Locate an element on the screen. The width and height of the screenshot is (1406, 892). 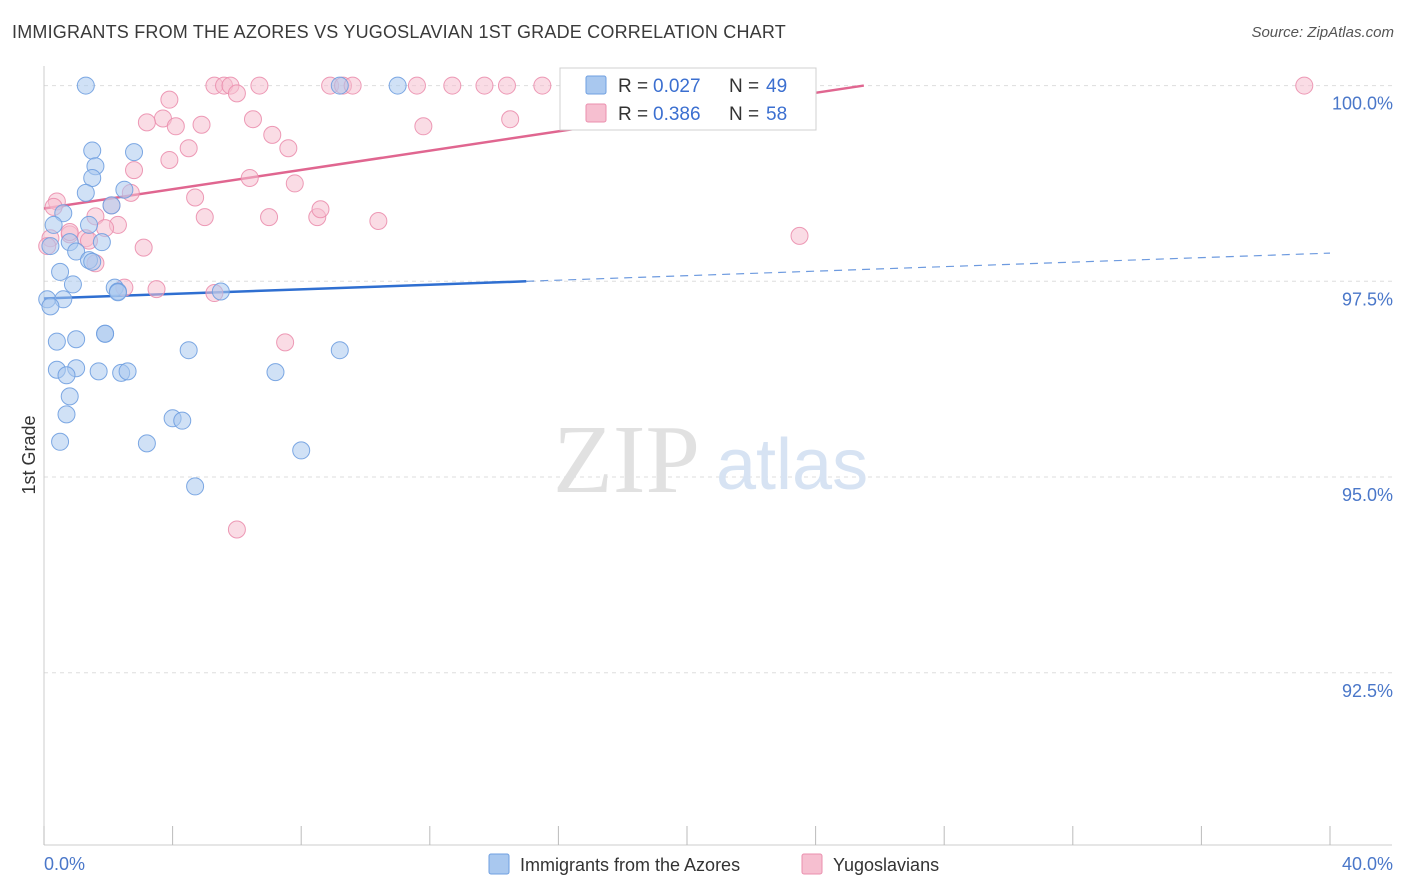
watermark: ZIP atlas is located at coordinates (710, 460).